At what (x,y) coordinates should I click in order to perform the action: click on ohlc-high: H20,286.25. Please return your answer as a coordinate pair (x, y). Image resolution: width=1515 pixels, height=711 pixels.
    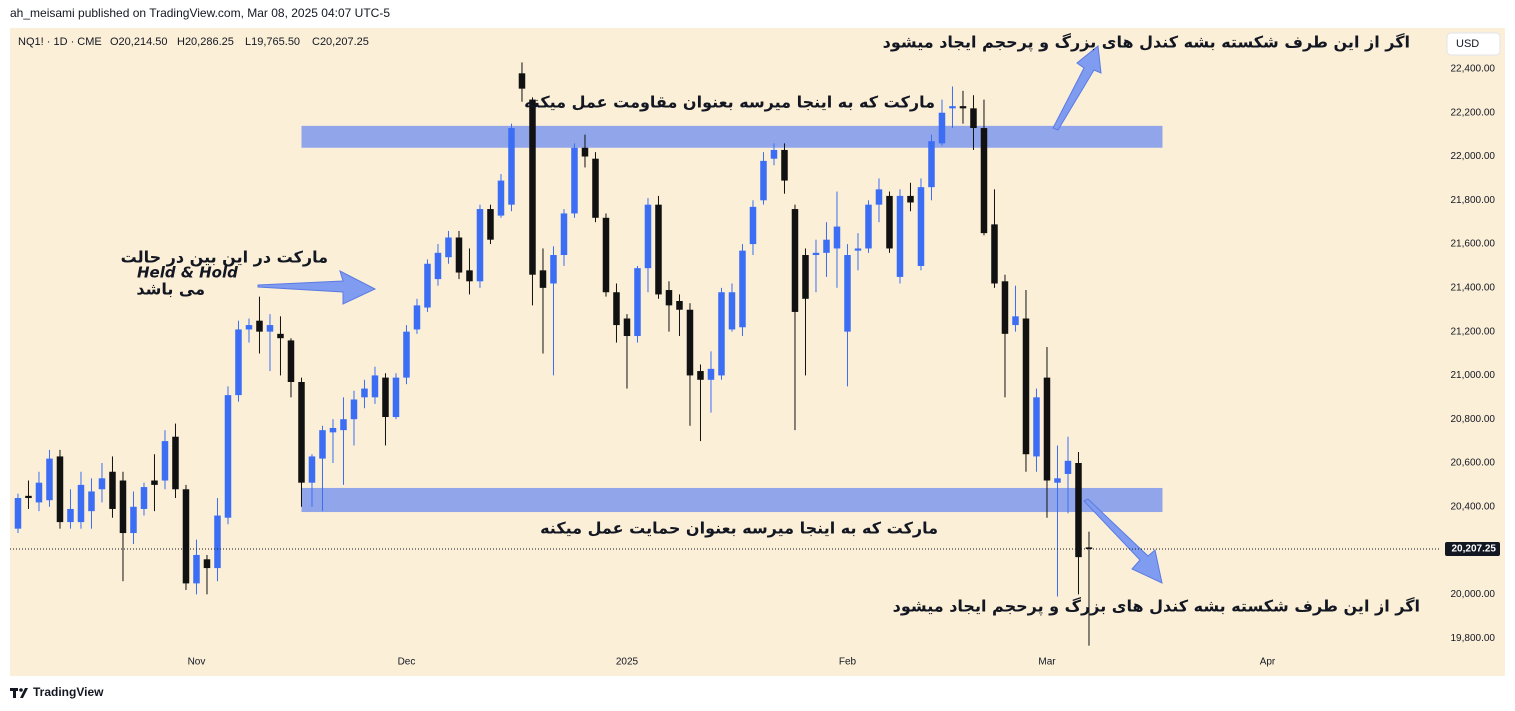
    Looking at the image, I should click on (205, 42).